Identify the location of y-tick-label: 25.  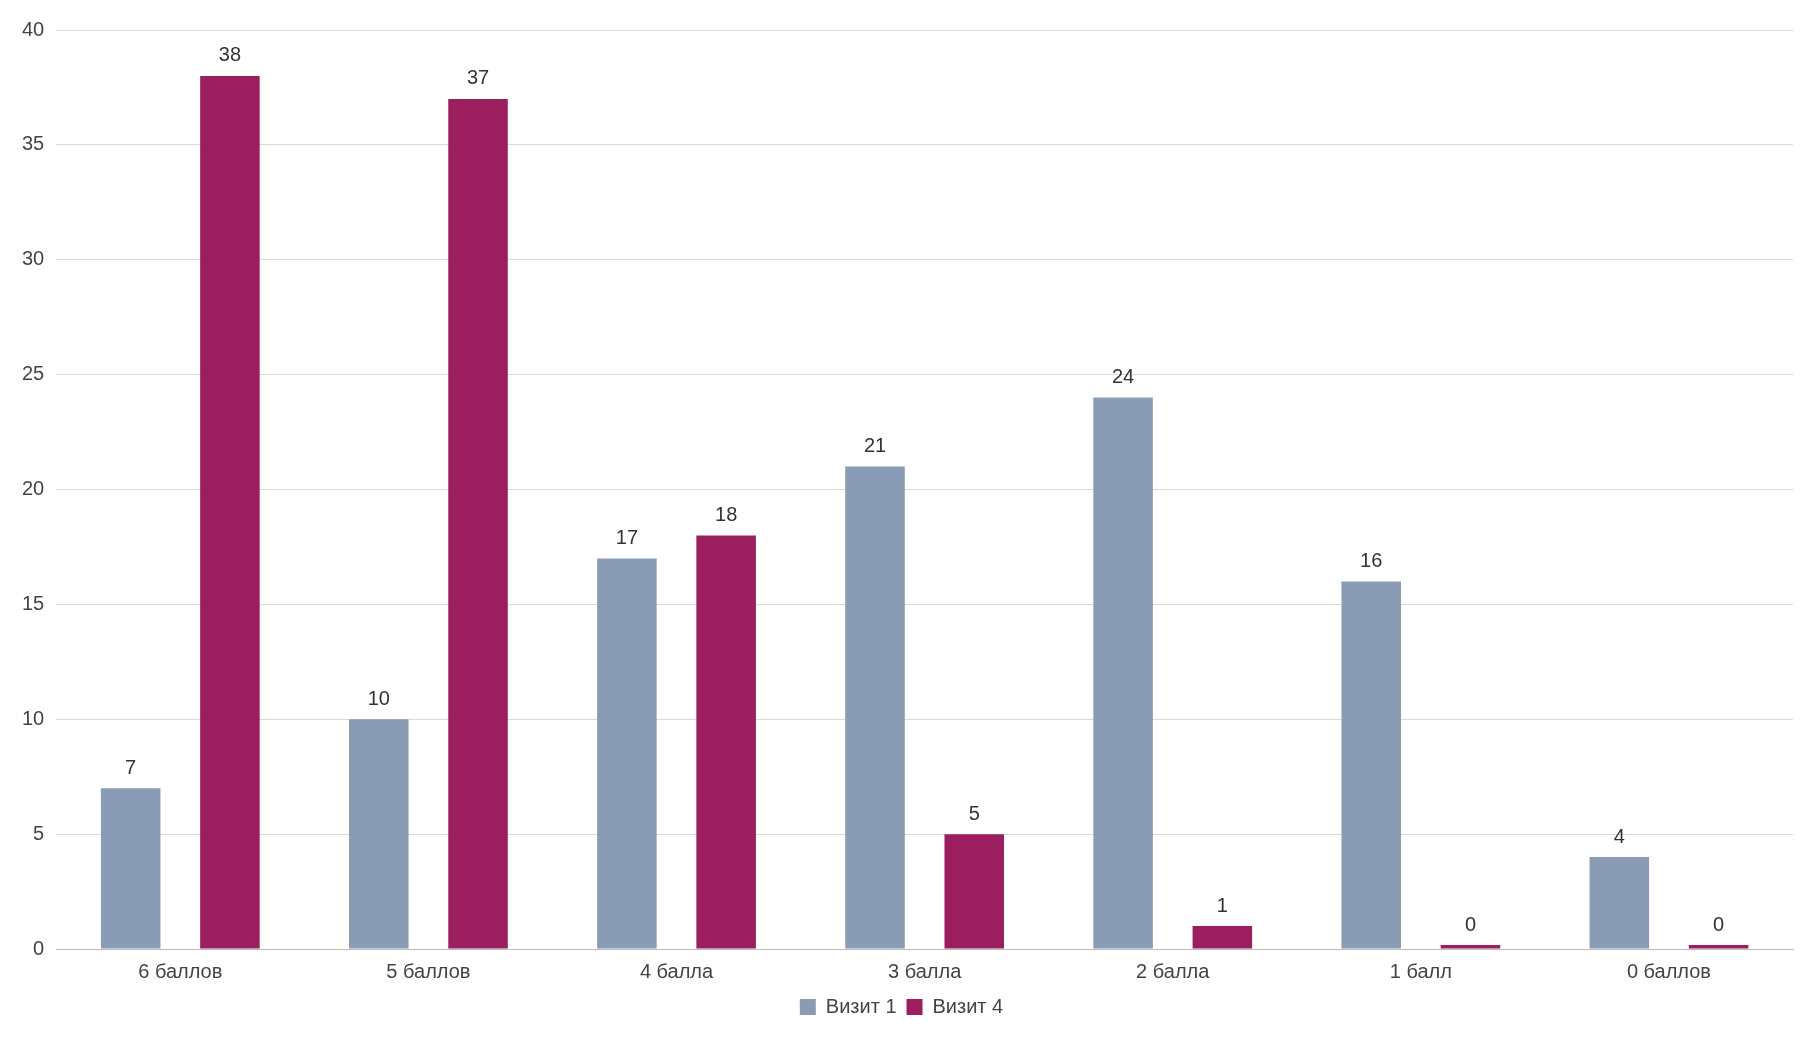
(33, 373).